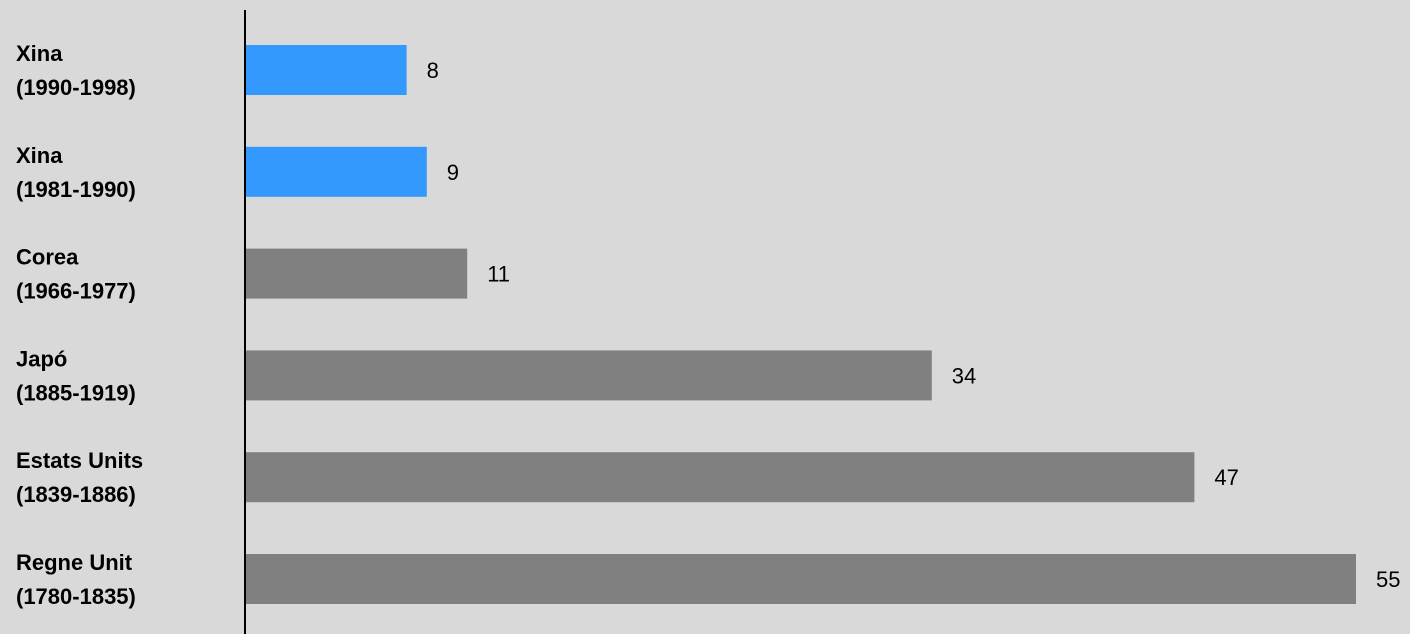 Image resolution: width=1410 pixels, height=634 pixels. Describe the element at coordinates (76, 375) in the screenshot. I see `category-label-3: Japó (1885-1919)` at that location.